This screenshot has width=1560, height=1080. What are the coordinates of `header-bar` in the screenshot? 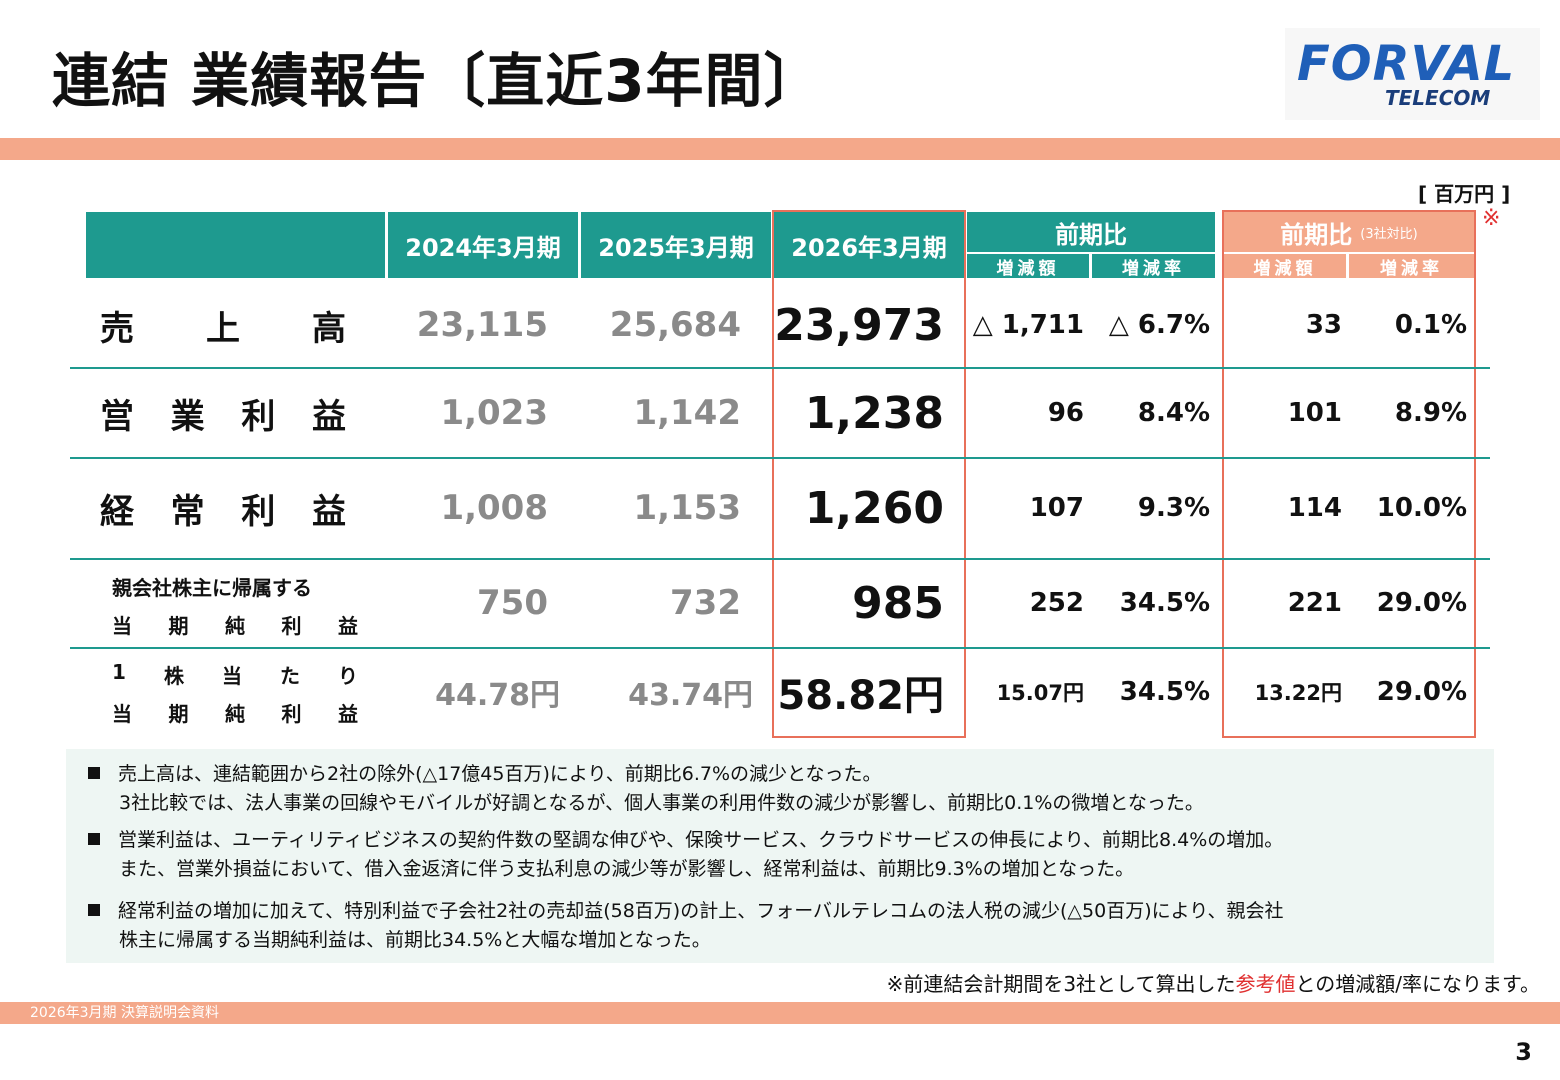 It's located at (780, 149).